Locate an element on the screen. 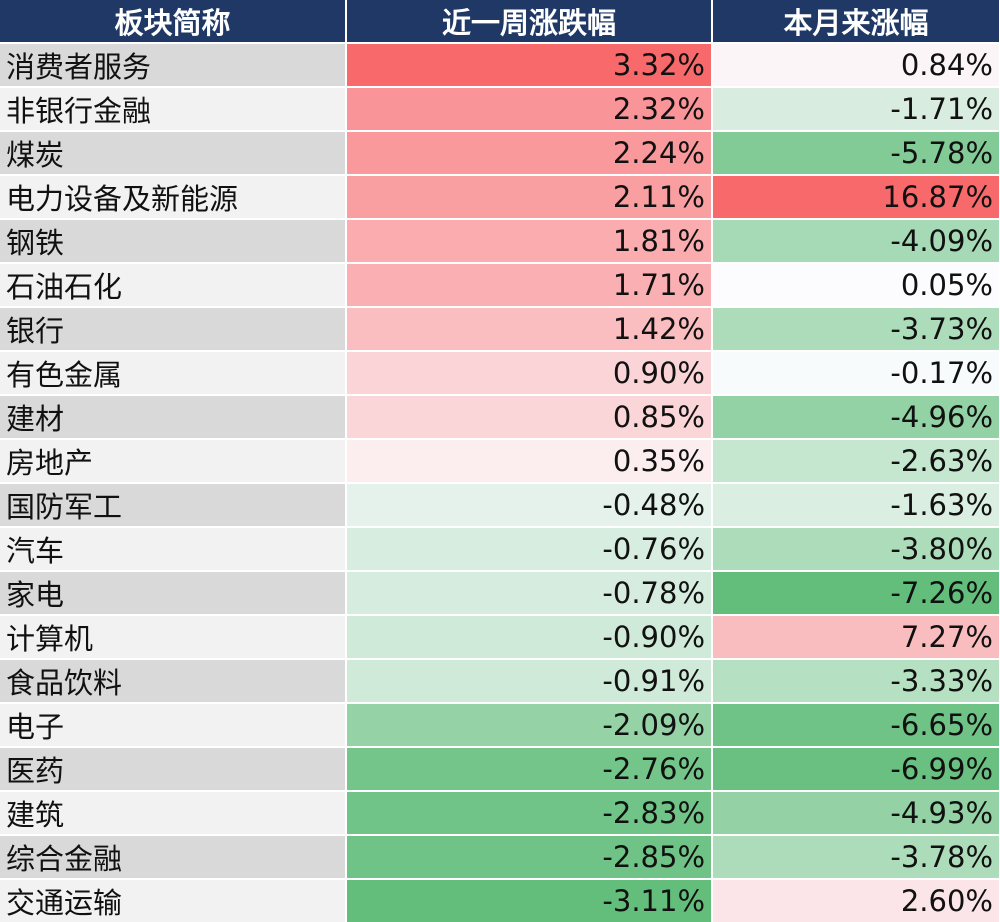 The width and height of the screenshot is (1000, 922). week-change-cell: -0.91% is located at coordinates (529, 680).